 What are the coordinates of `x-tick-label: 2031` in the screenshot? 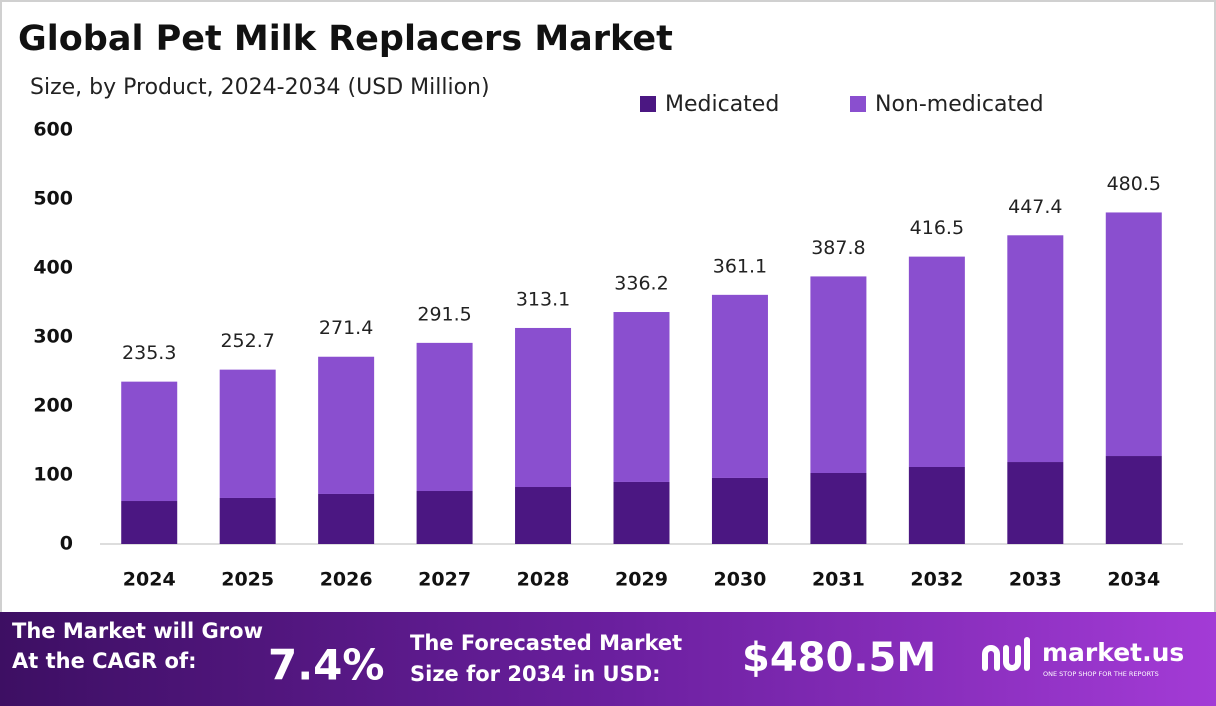 It's located at (838, 580).